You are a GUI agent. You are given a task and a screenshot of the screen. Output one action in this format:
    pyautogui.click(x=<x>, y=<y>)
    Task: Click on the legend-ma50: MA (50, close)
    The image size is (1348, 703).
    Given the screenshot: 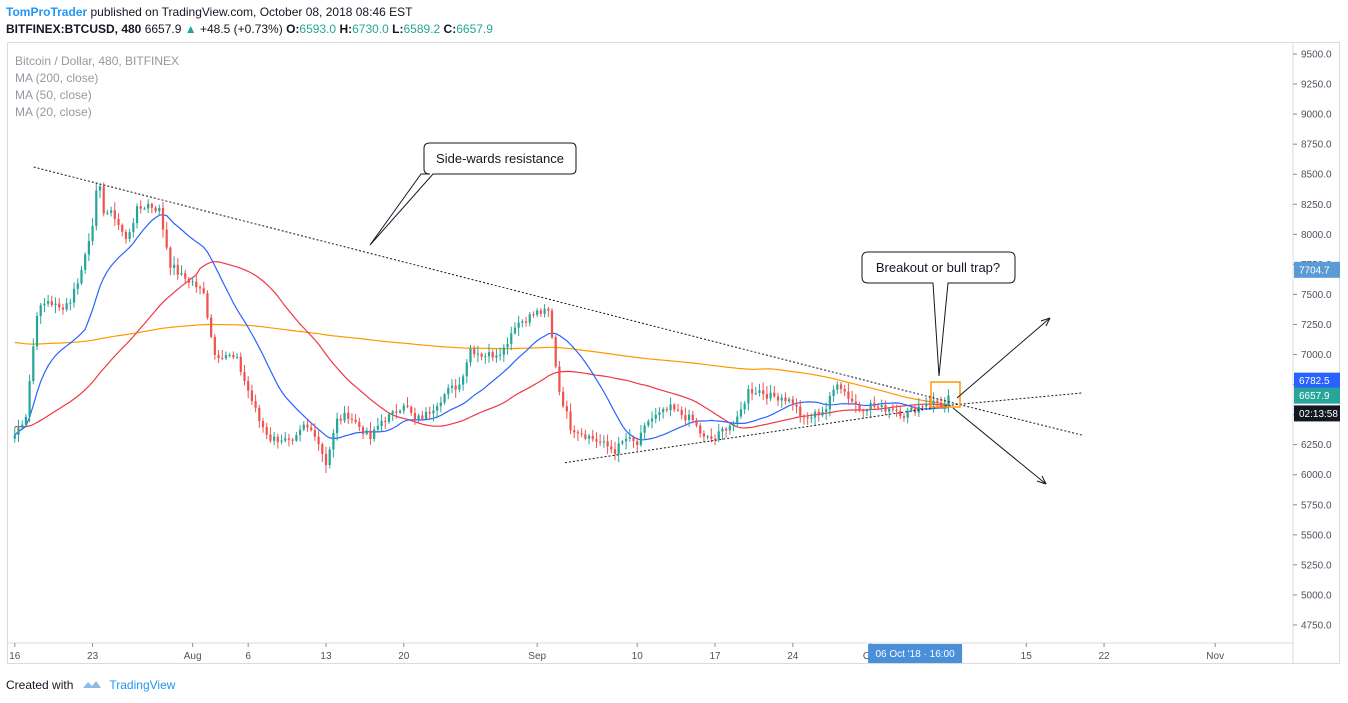 What is the action you would take?
    pyautogui.click(x=53, y=95)
    